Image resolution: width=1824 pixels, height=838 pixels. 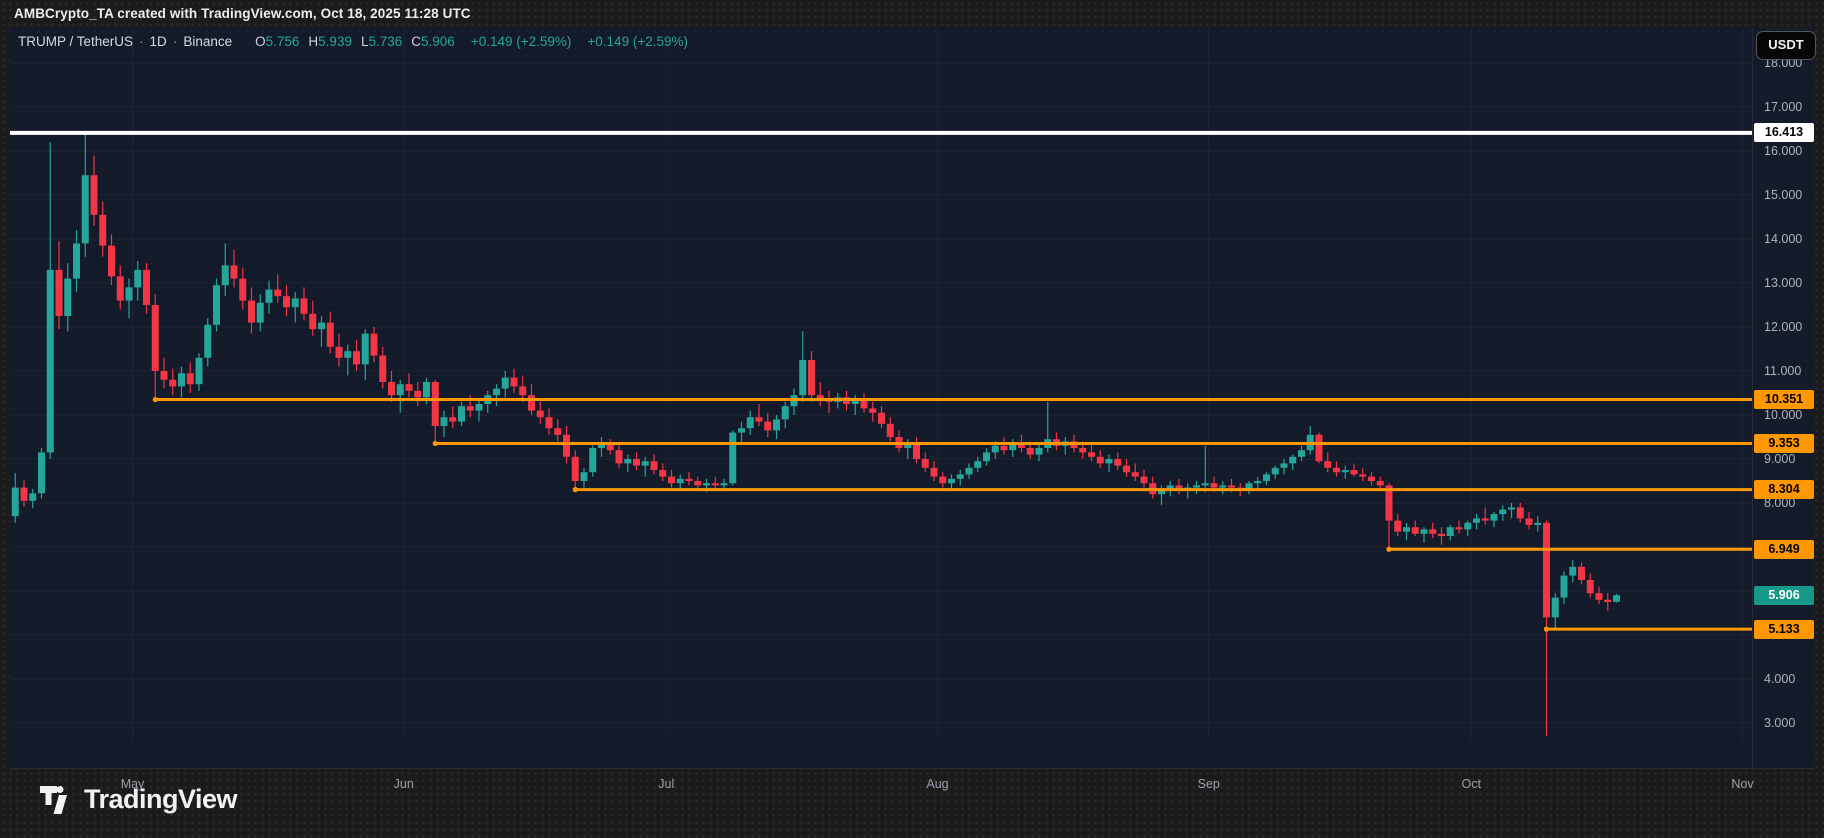 I want to click on symbol-interval: 1D, so click(x=158, y=41).